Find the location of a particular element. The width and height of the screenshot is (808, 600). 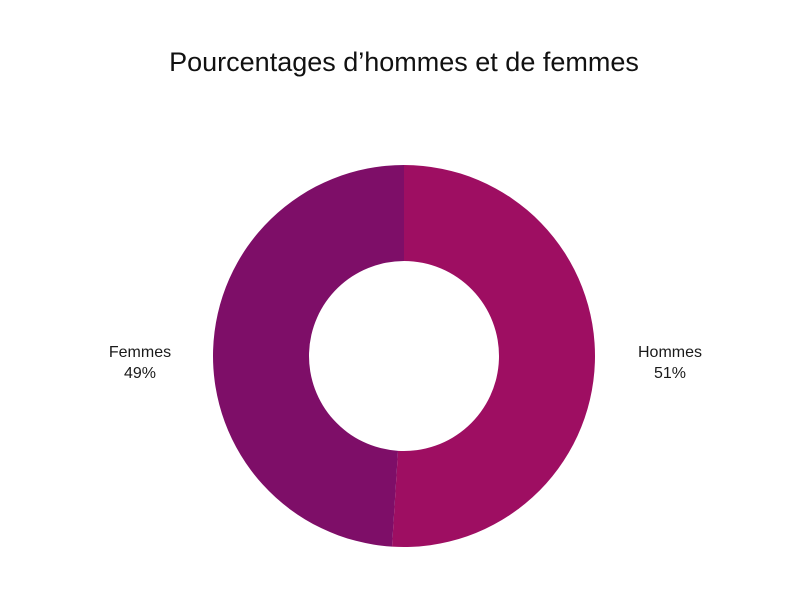

slice-label-hommes: Hommes 51% is located at coordinates (670, 363).